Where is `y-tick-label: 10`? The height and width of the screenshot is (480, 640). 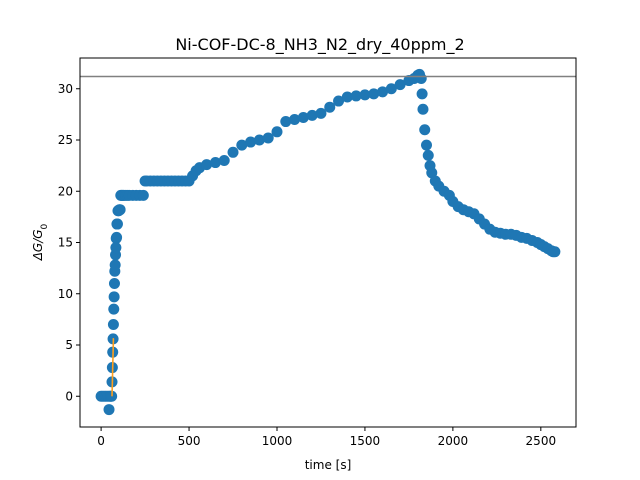
y-tick-label: 10 is located at coordinates (65, 294).